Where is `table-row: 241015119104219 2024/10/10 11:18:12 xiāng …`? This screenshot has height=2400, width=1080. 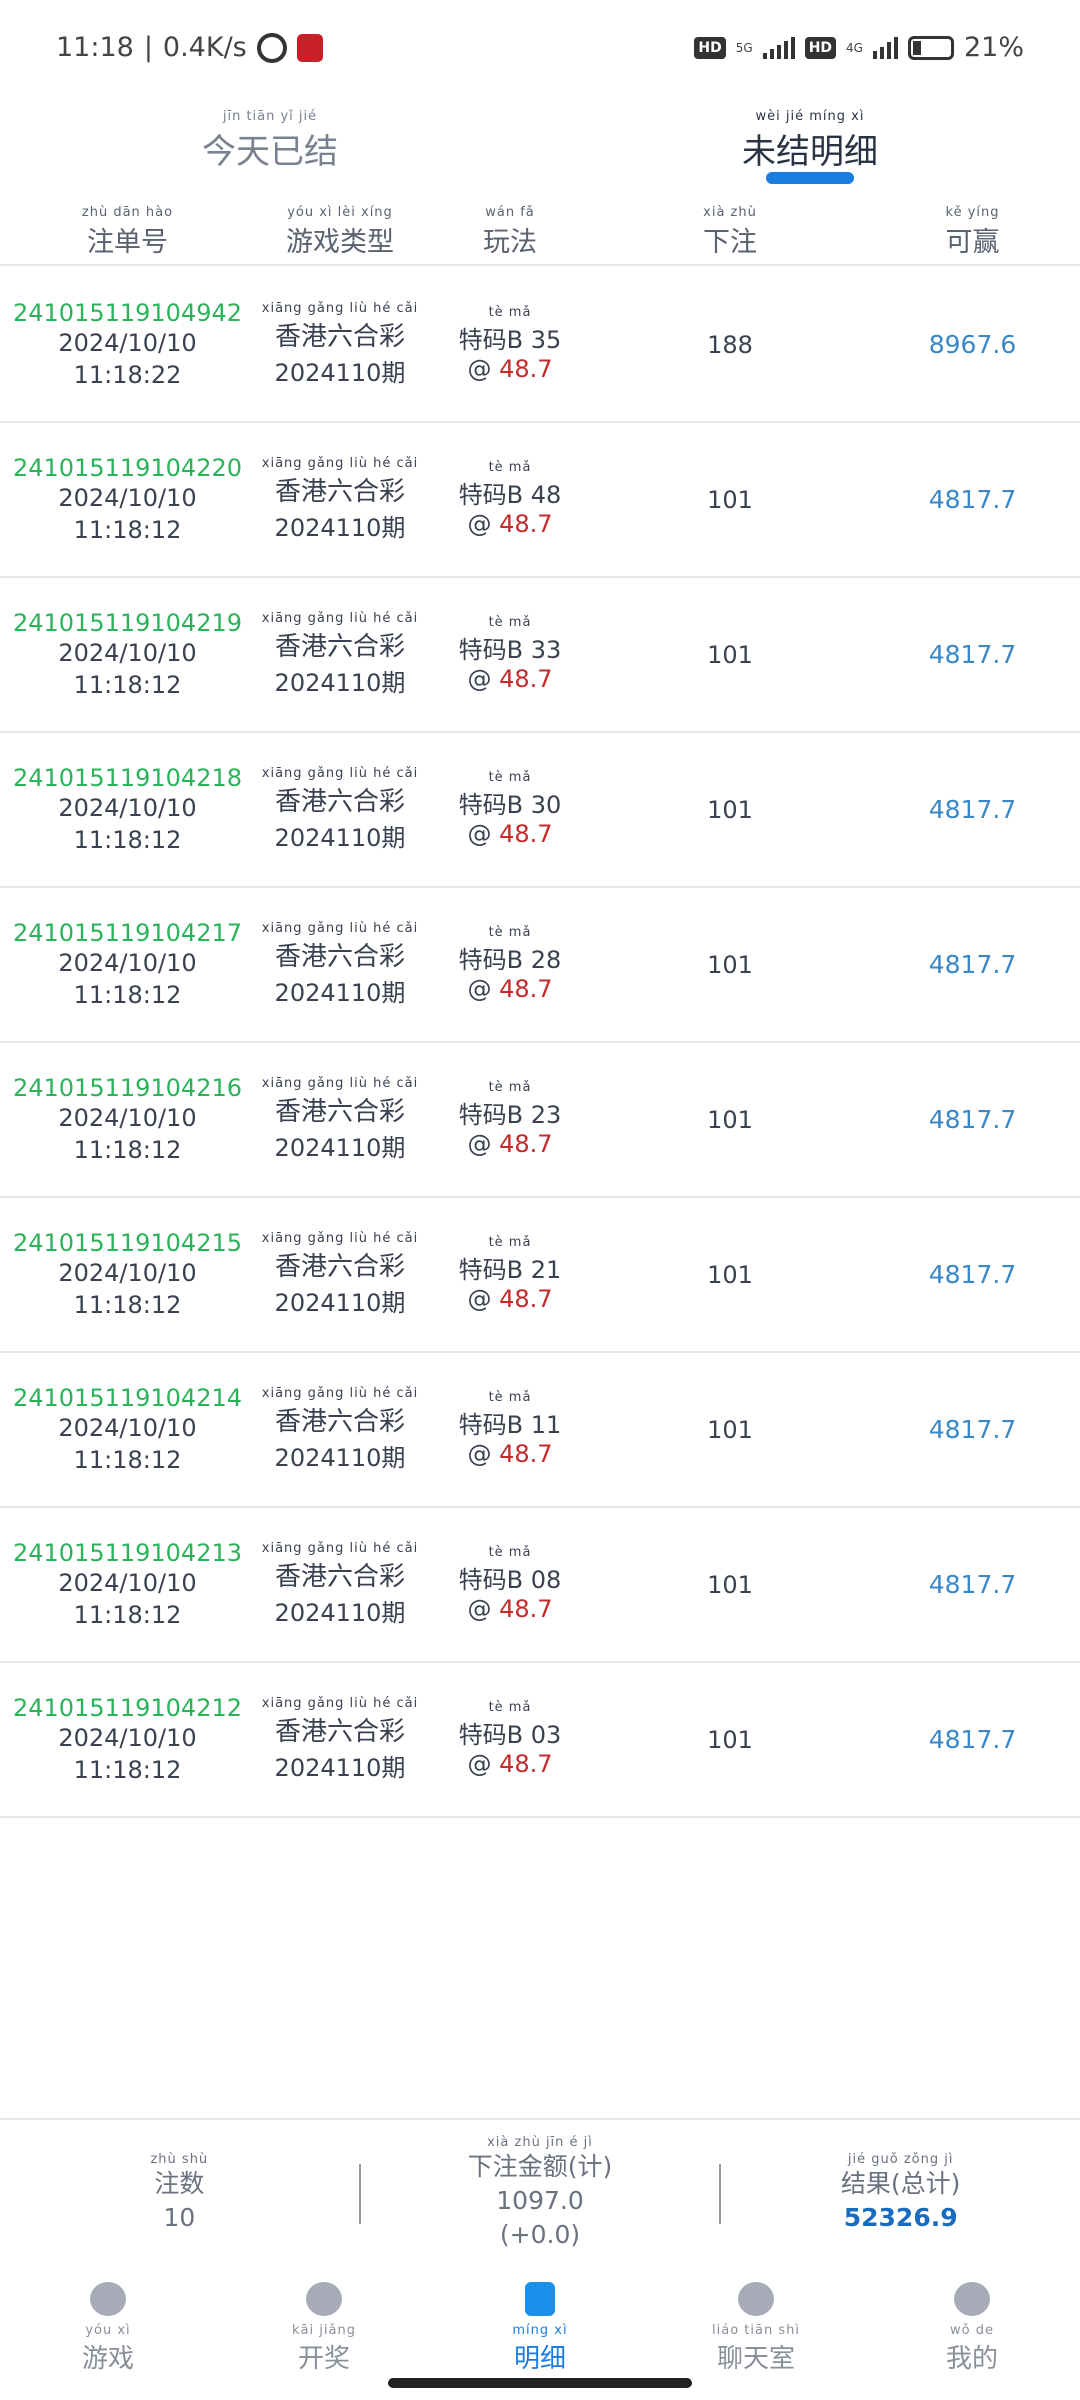 table-row: 241015119104219 2024/10/10 11:18:12 xiāng … is located at coordinates (540, 655).